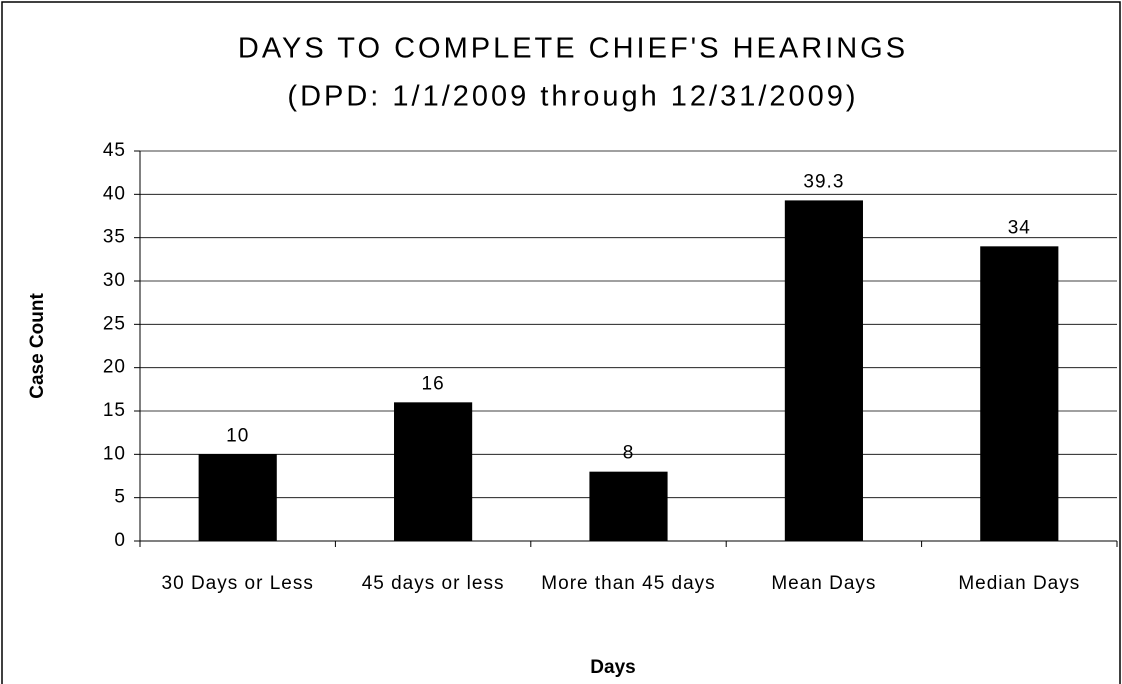 This screenshot has width=1122, height=684. I want to click on y-axis-title: Case Count, so click(37, 346).